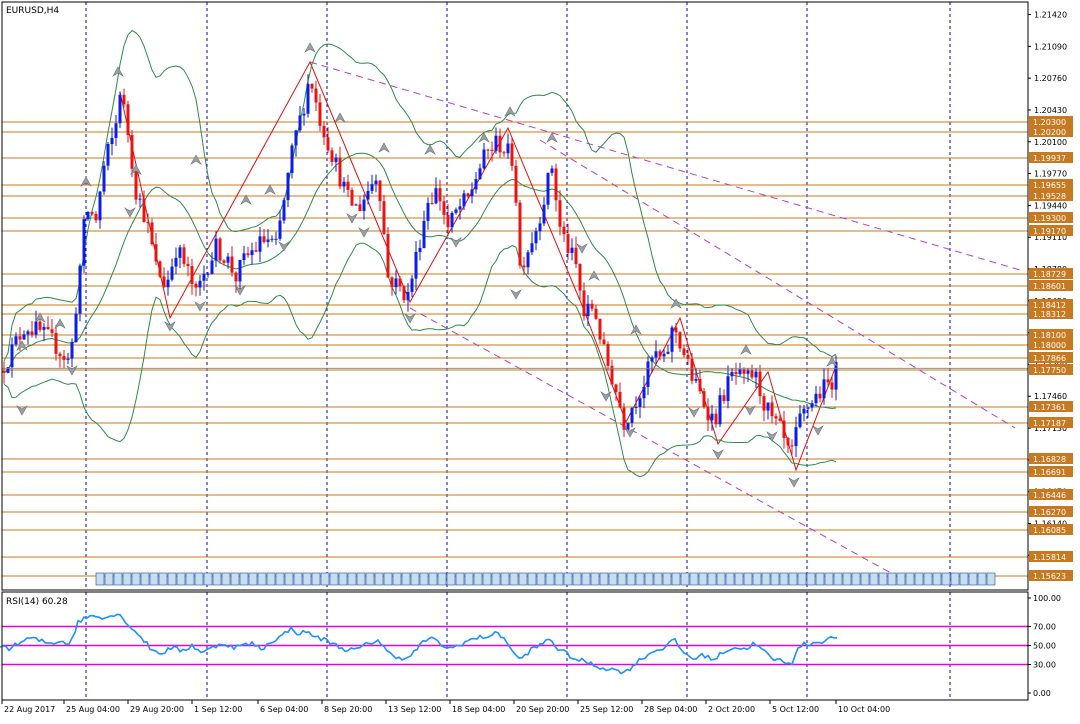 This screenshot has width=1080, height=724. Describe the element at coordinates (731, 709) in the screenshot. I see `time-tick-label: 2 Oct 20:00` at that location.